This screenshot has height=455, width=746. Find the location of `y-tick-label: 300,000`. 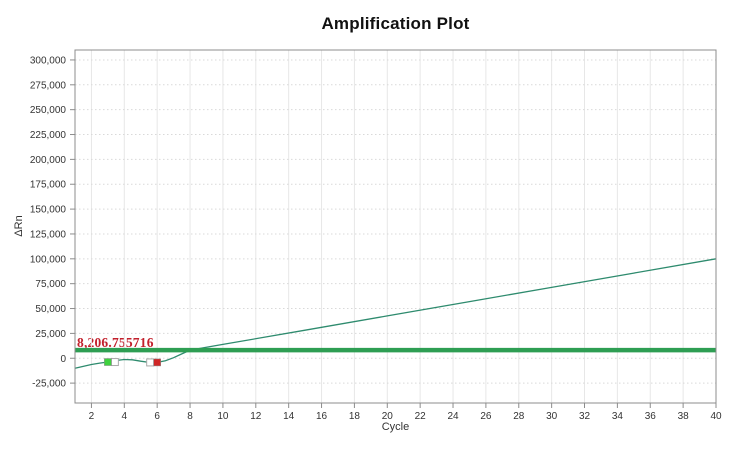

y-tick-label: 300,000 is located at coordinates (48, 60).